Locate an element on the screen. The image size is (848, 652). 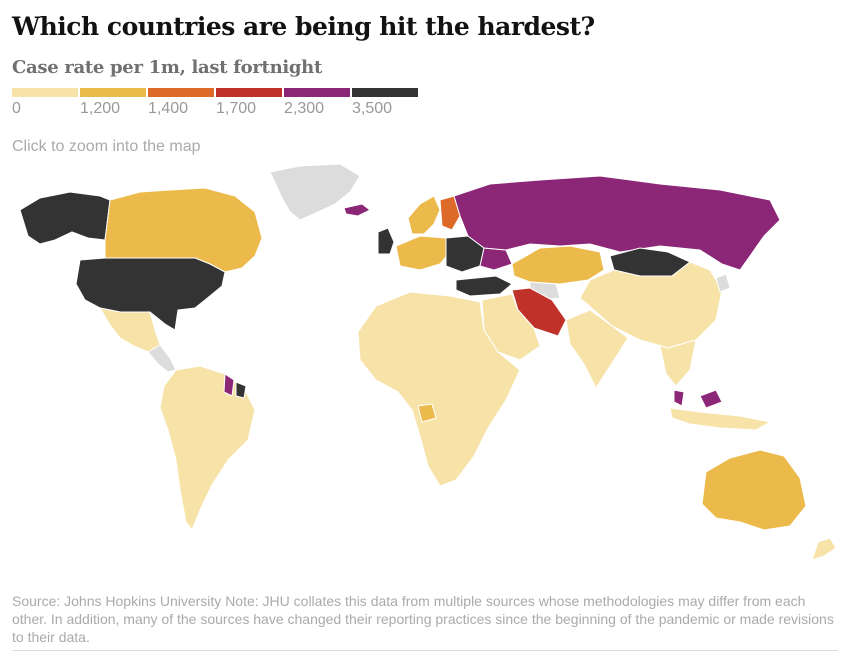
region-north-korea is located at coordinates (723, 283).